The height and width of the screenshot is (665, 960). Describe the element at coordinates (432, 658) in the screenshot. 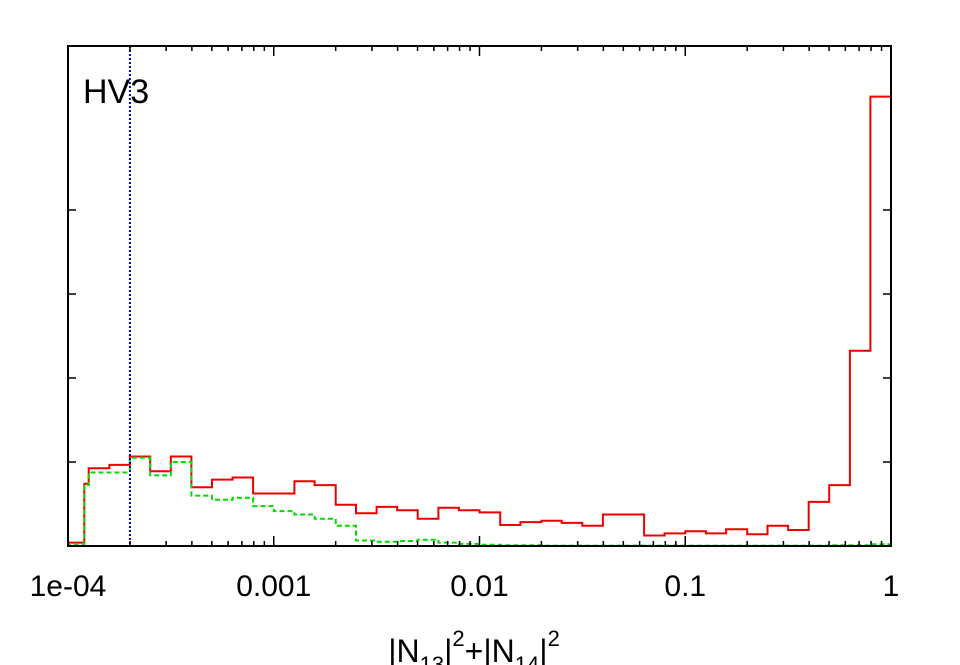

I see `x-axis-label-part: 13` at that location.